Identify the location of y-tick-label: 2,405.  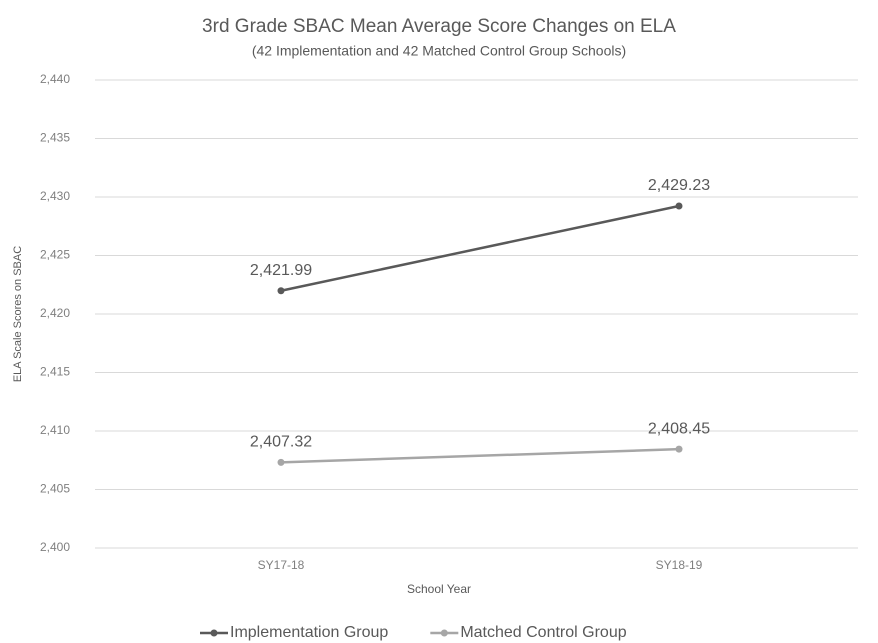
(55, 489).